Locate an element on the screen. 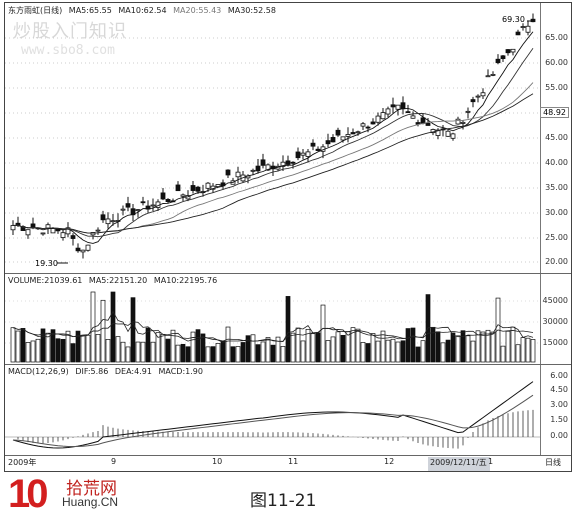  macd-value: MACD:1.90 is located at coordinates (180, 371).